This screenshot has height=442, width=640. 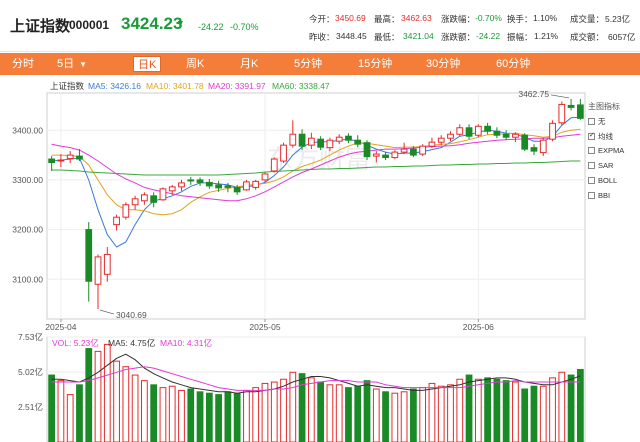 What do you see at coordinates (600, 167) in the screenshot?
I see `indicator-option-SAR: SAR` at bounding box center [600, 167].